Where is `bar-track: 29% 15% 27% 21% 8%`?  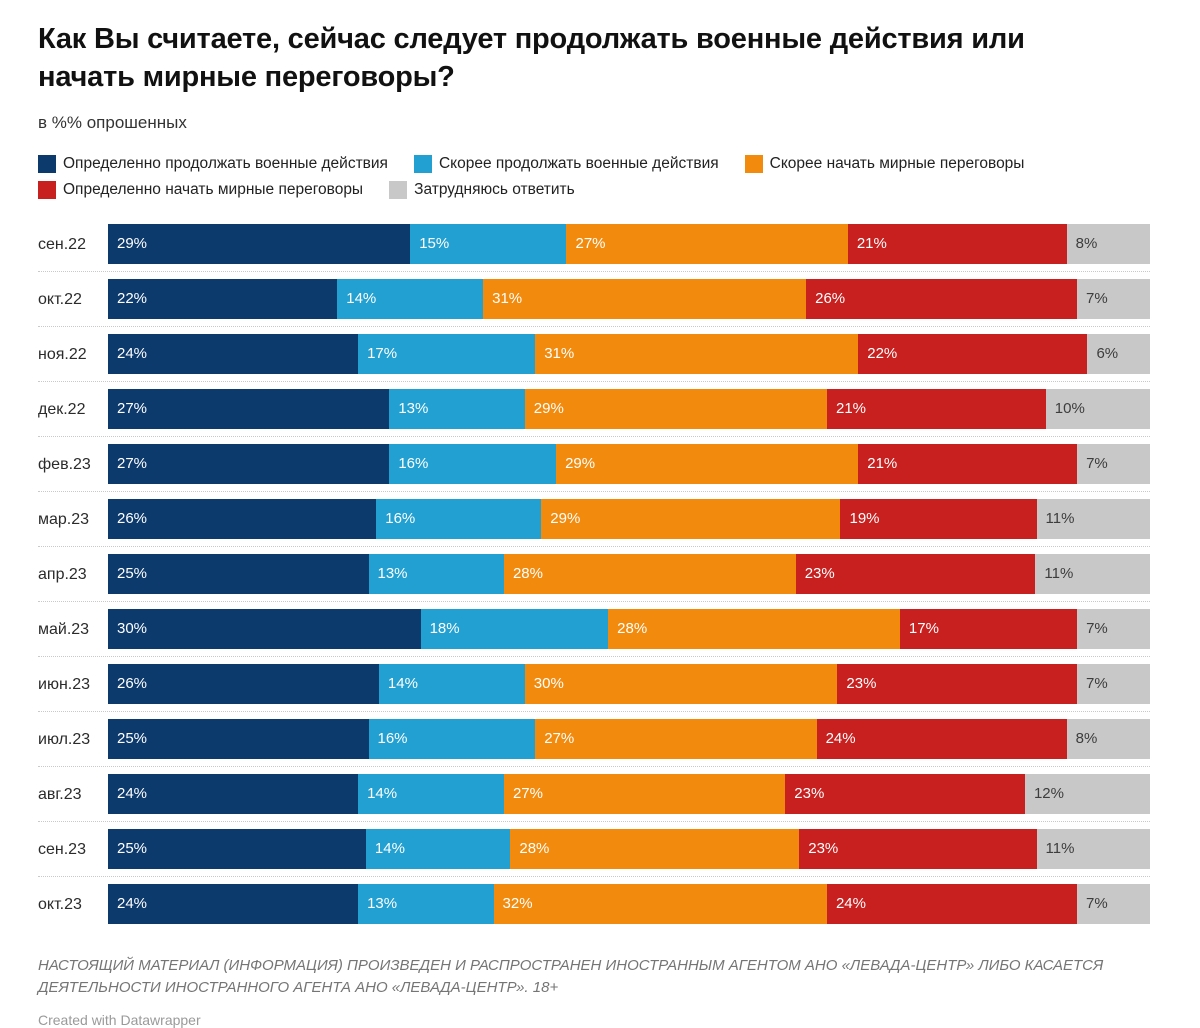 bar-track: 29% 15% 27% 21% 8% is located at coordinates (629, 243).